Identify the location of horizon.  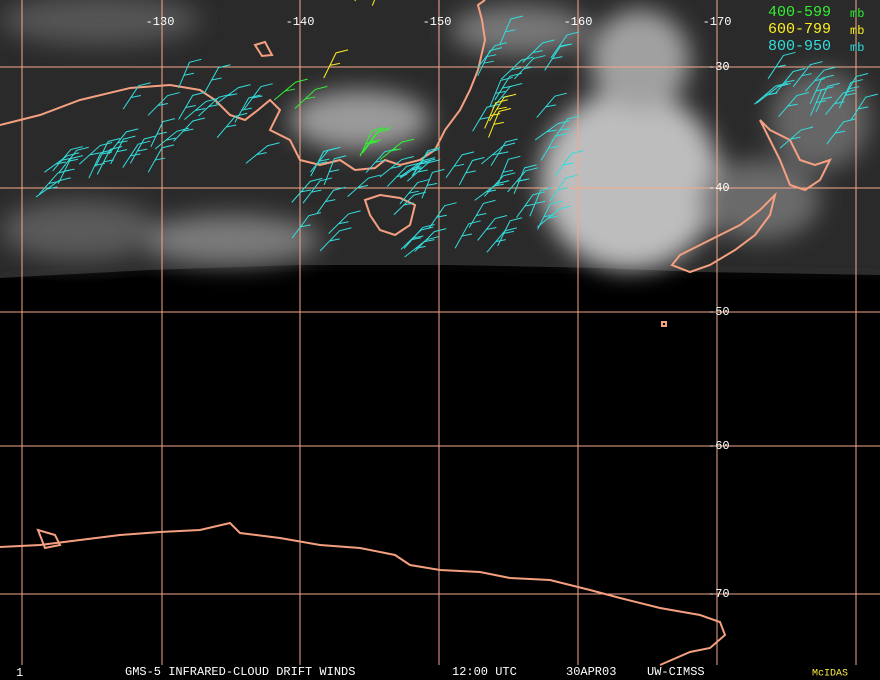
(440, 271).